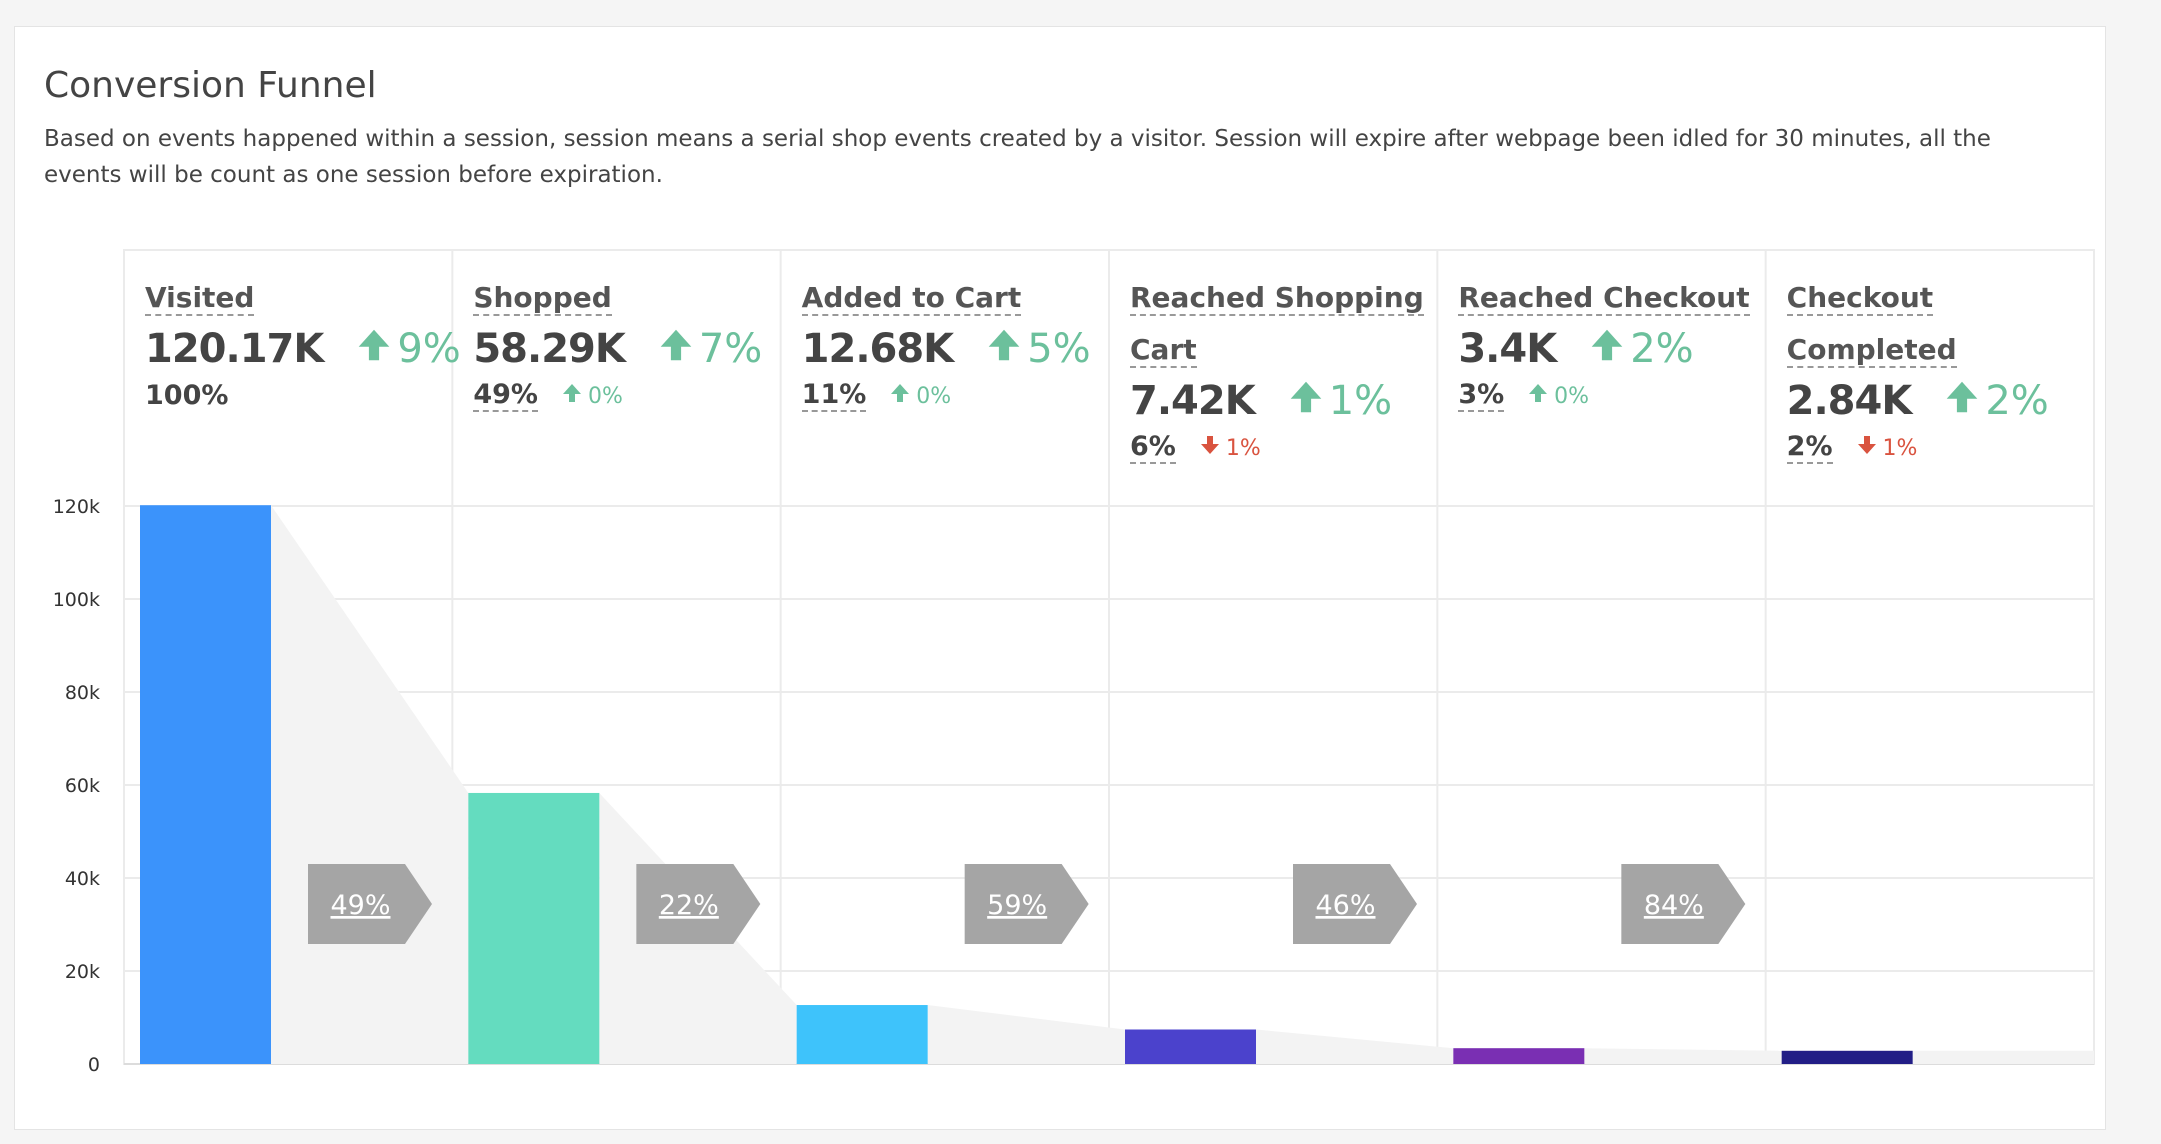 Image resolution: width=2161 pixels, height=1144 pixels. Describe the element at coordinates (1809, 447) in the screenshot. I see `stage-percent: 2%` at that location.